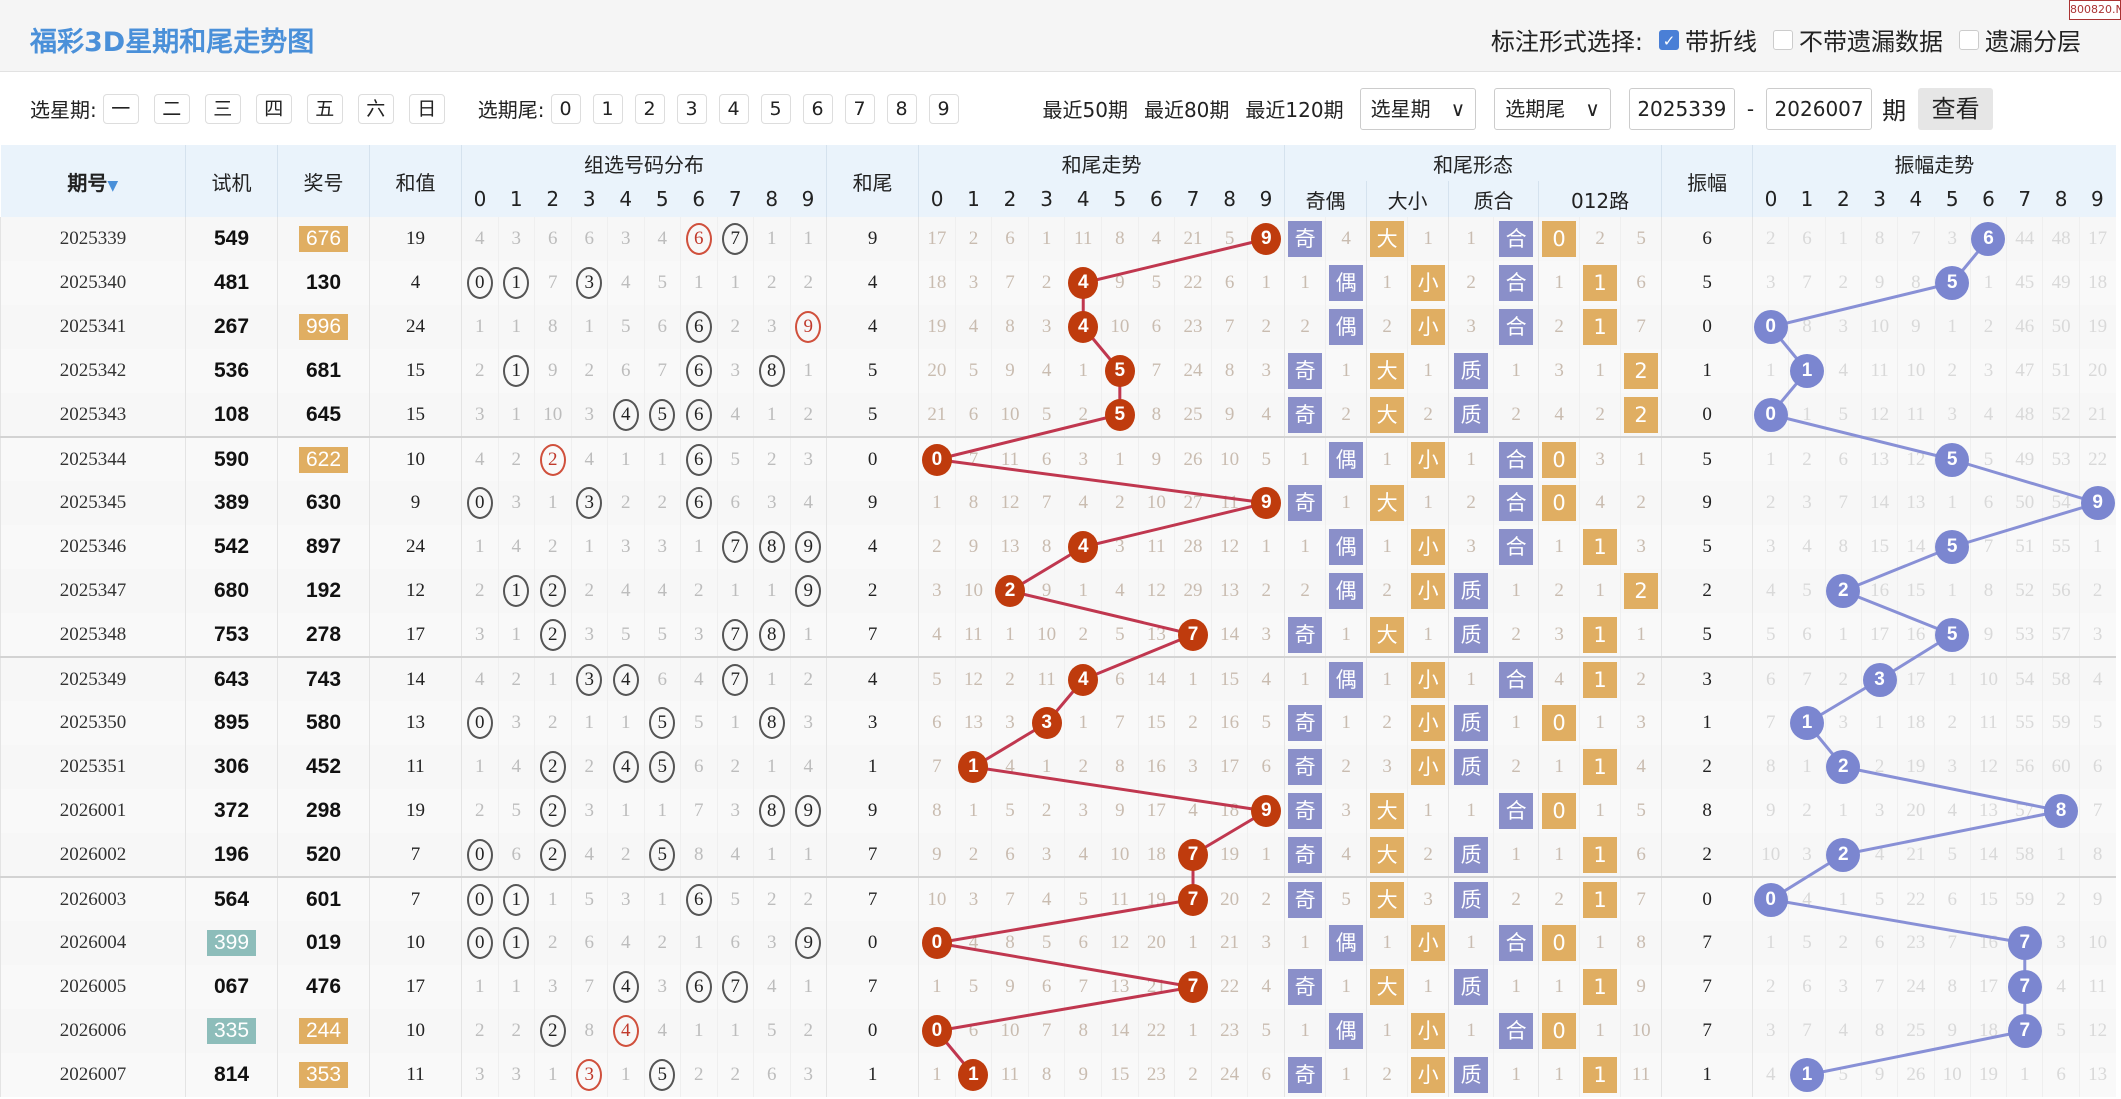 This screenshot has height=1099, width=2121. Describe the element at coordinates (771, 547) in the screenshot. I see `hit-circle: 8` at that location.